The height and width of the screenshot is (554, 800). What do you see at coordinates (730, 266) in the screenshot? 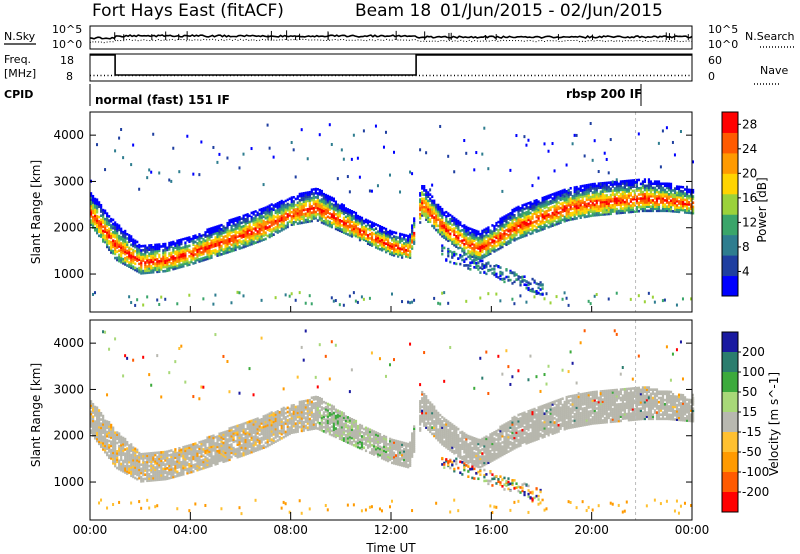
I see `power-colorbar-segment` at bounding box center [730, 266].